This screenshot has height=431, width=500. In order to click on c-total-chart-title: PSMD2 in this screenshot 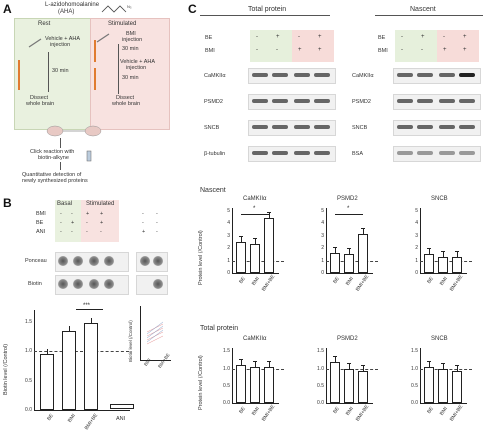, I will do `click(347, 339)`.